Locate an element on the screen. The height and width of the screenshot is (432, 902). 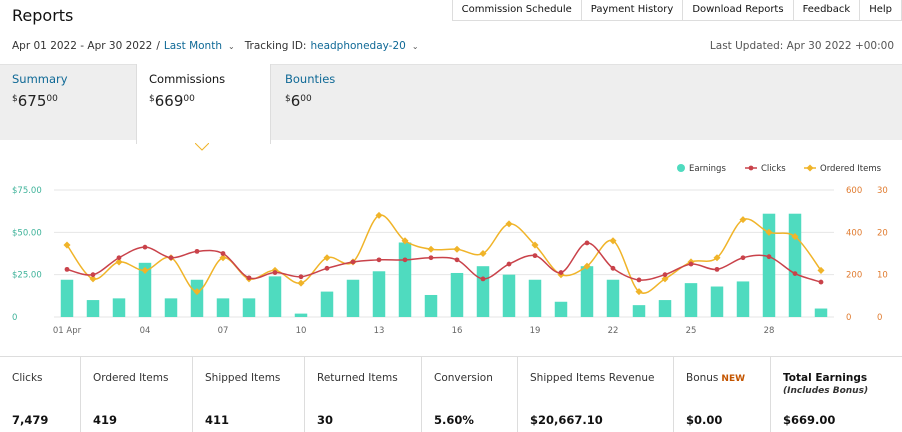
tab-summary-amount: $67500 is located at coordinates (35, 101).